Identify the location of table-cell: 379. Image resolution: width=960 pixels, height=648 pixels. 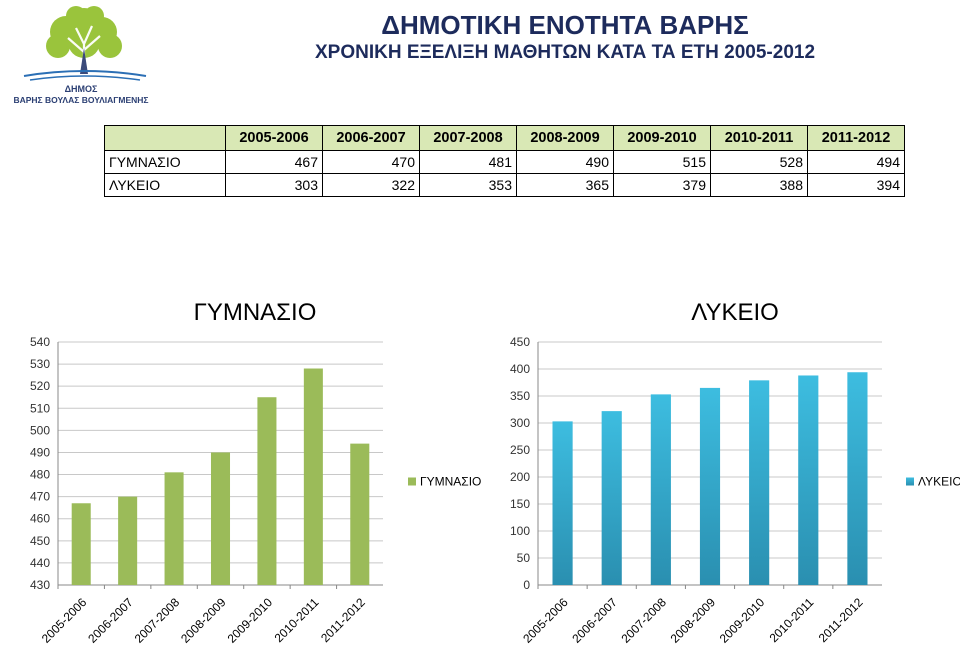
(662, 185).